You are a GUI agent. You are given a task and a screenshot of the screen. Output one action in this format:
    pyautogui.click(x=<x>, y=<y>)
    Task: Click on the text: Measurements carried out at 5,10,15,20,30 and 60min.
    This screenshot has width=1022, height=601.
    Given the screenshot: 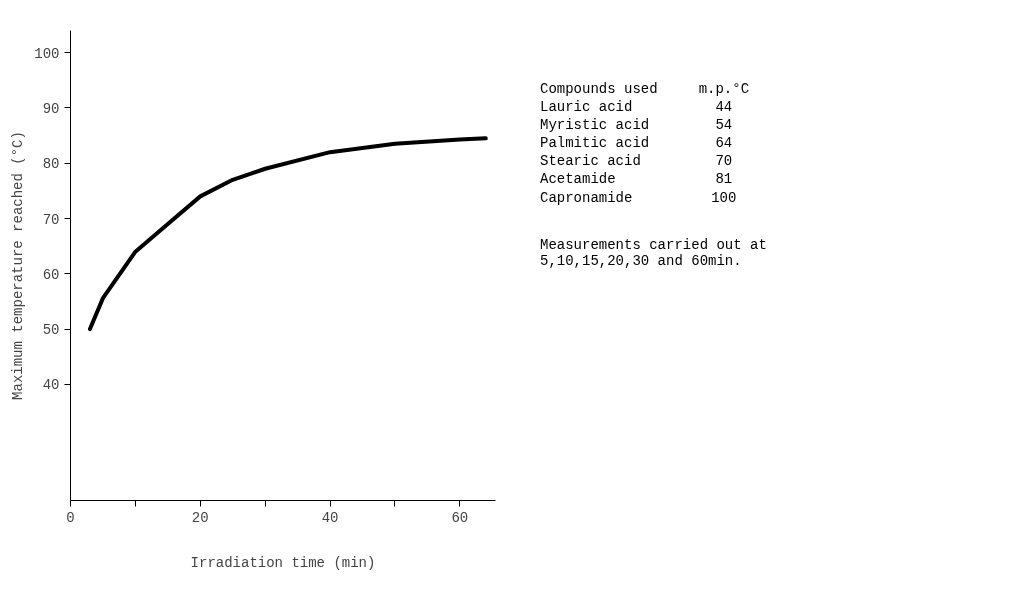 What is the action you would take?
    pyautogui.click(x=654, y=252)
    